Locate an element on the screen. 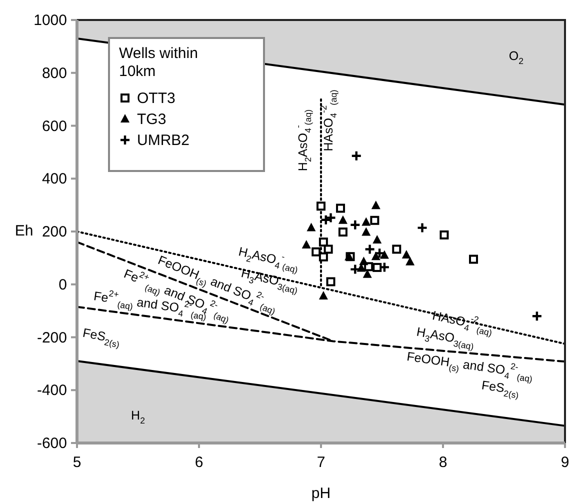 The width and height of the screenshot is (573, 504). x-axis-title: pH is located at coordinates (321, 493).